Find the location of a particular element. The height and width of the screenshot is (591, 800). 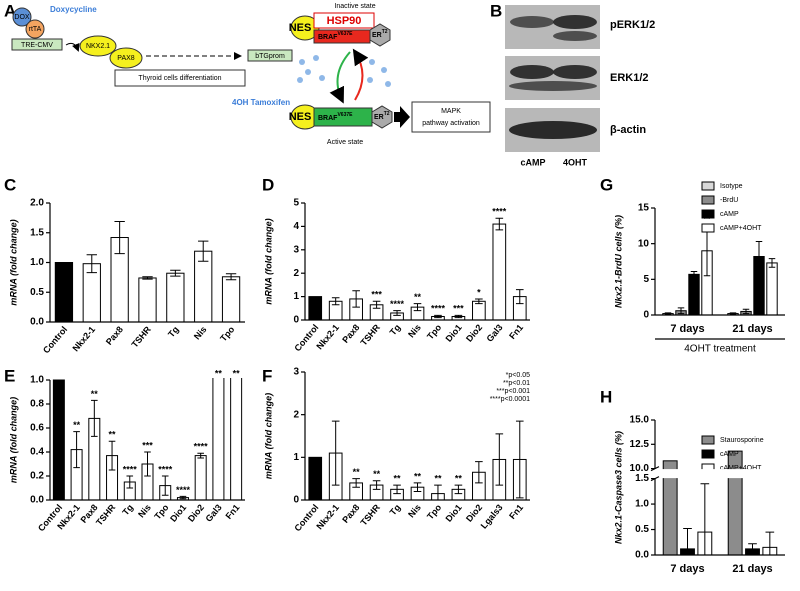

panel-label: B is located at coordinates (496, 10).